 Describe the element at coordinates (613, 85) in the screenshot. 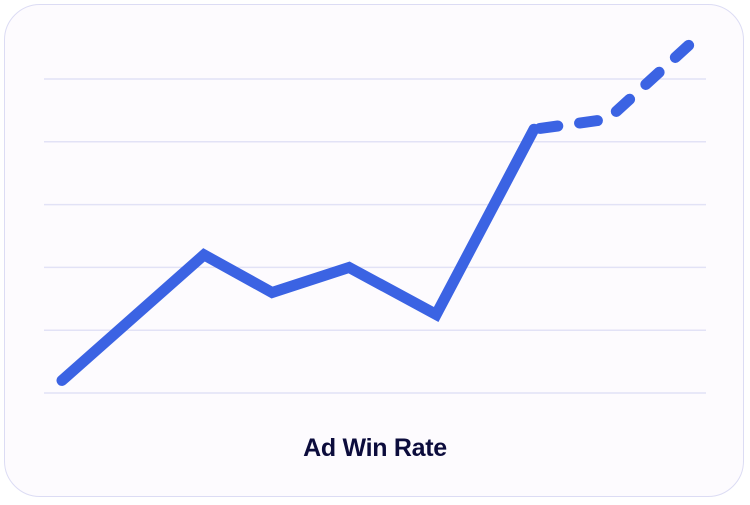

I see `series-line-dashed` at that location.